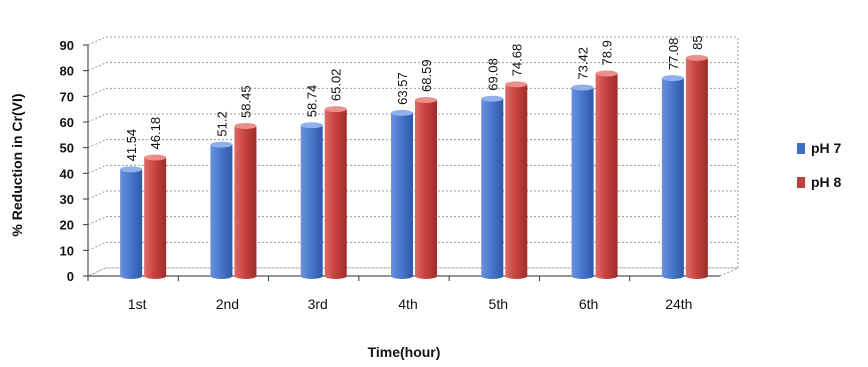 The height and width of the screenshot is (367, 868). I want to click on data-label: 77.08, so click(673, 54).